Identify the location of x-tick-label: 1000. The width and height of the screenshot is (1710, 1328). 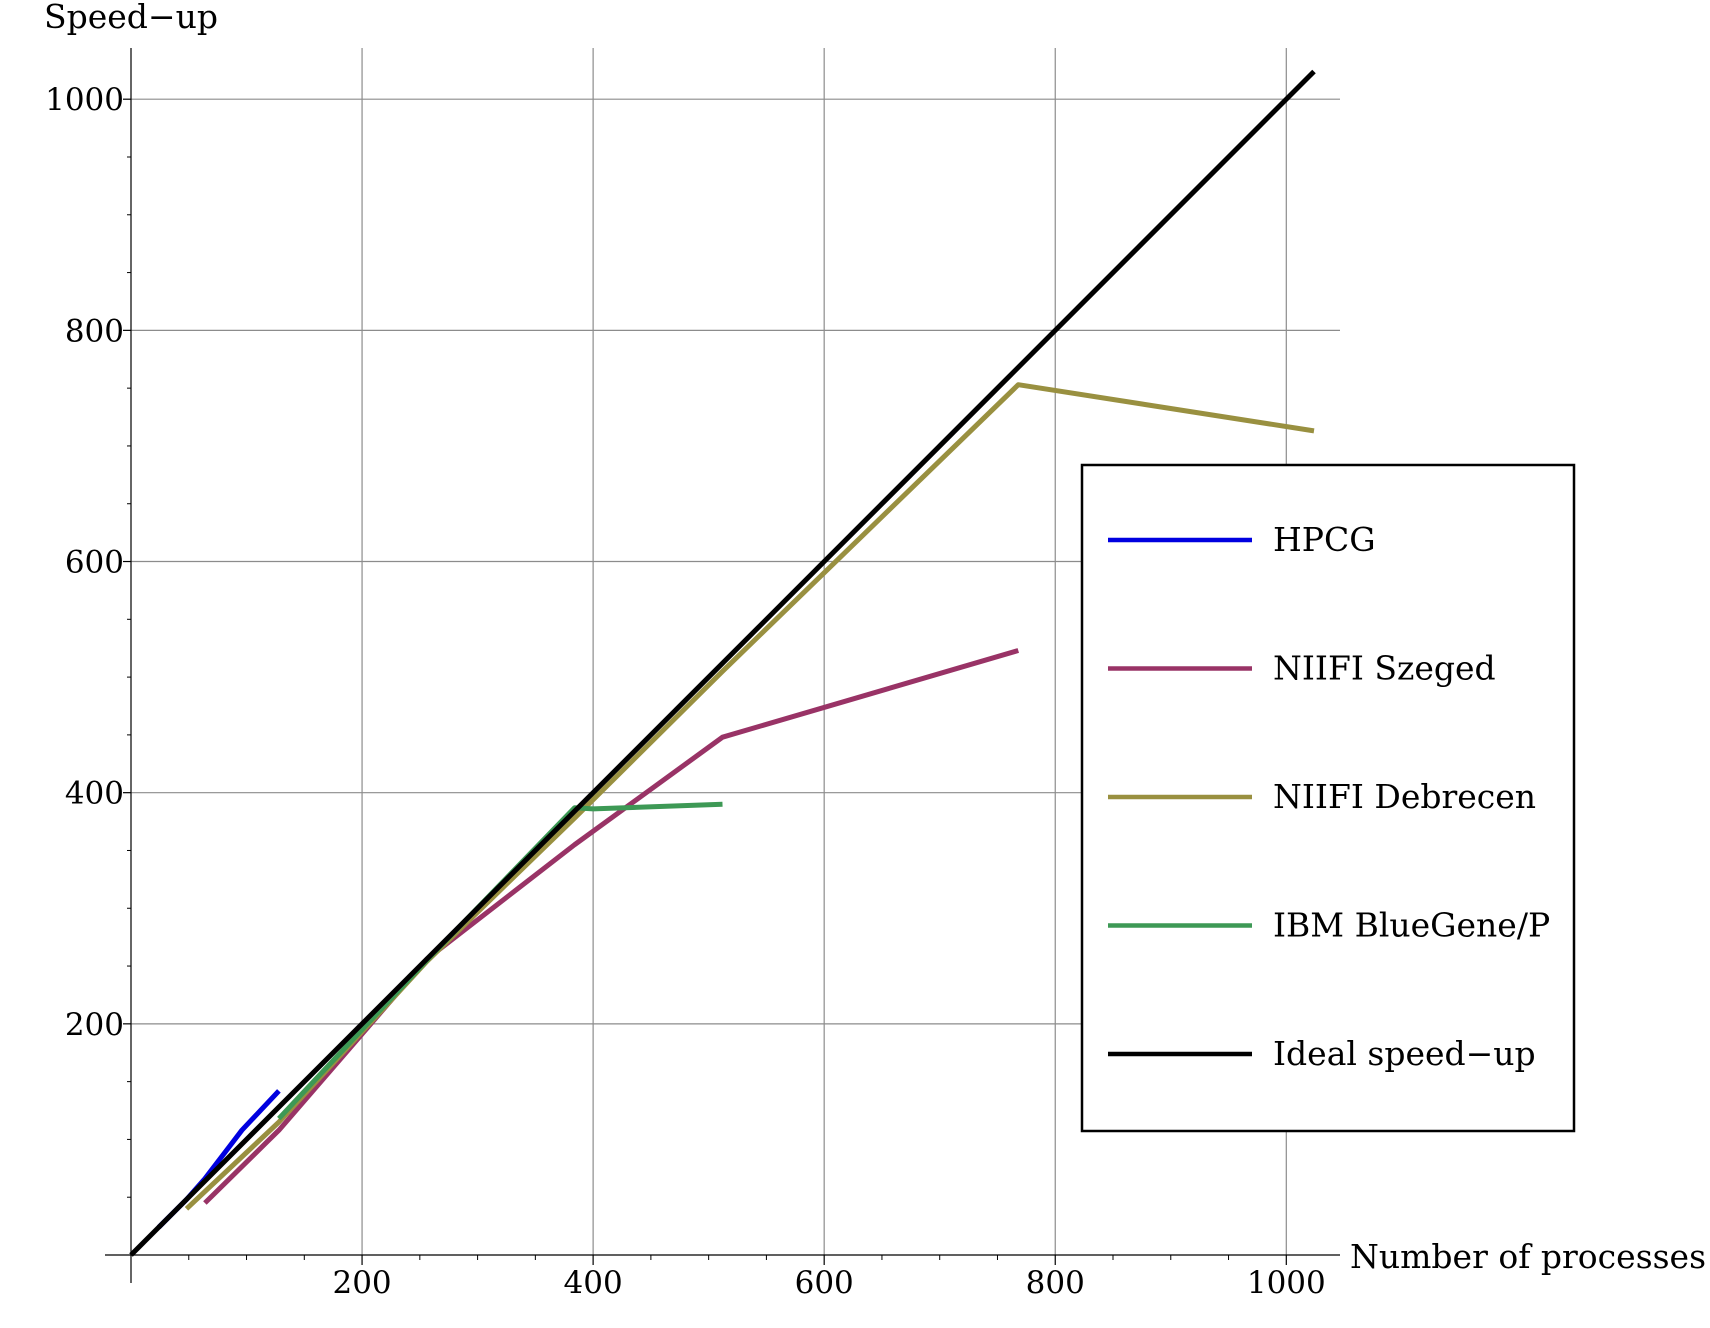
(1286, 1283).